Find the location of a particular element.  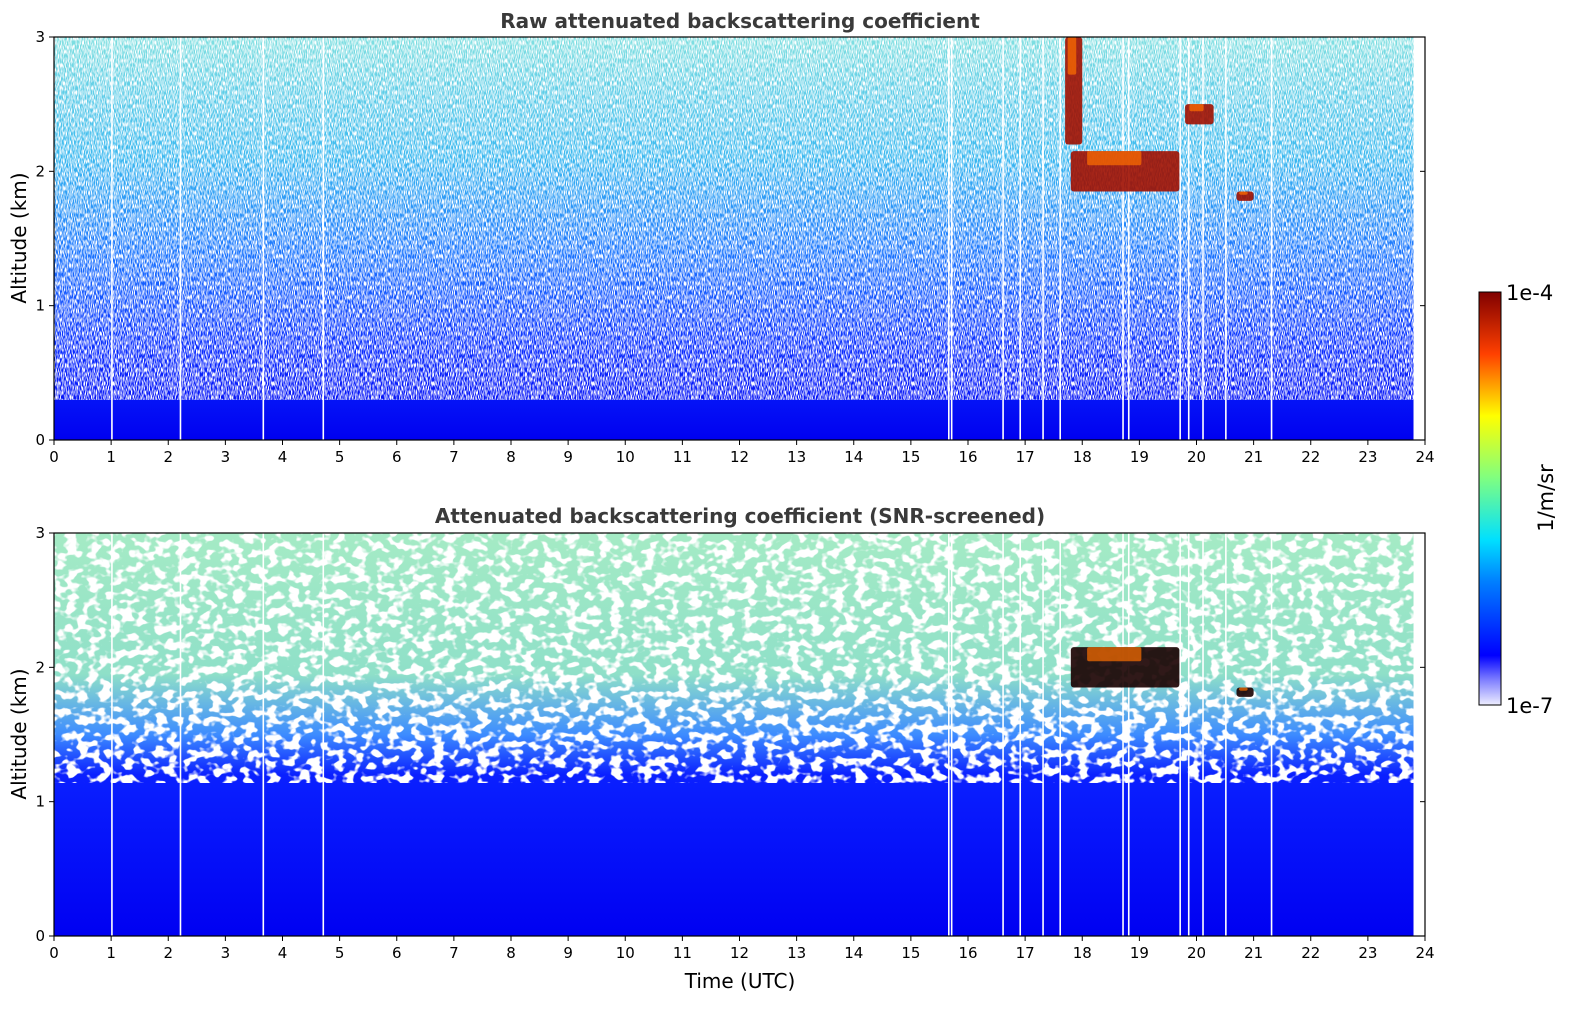

colorbar-scale is located at coordinates (1490, 498).